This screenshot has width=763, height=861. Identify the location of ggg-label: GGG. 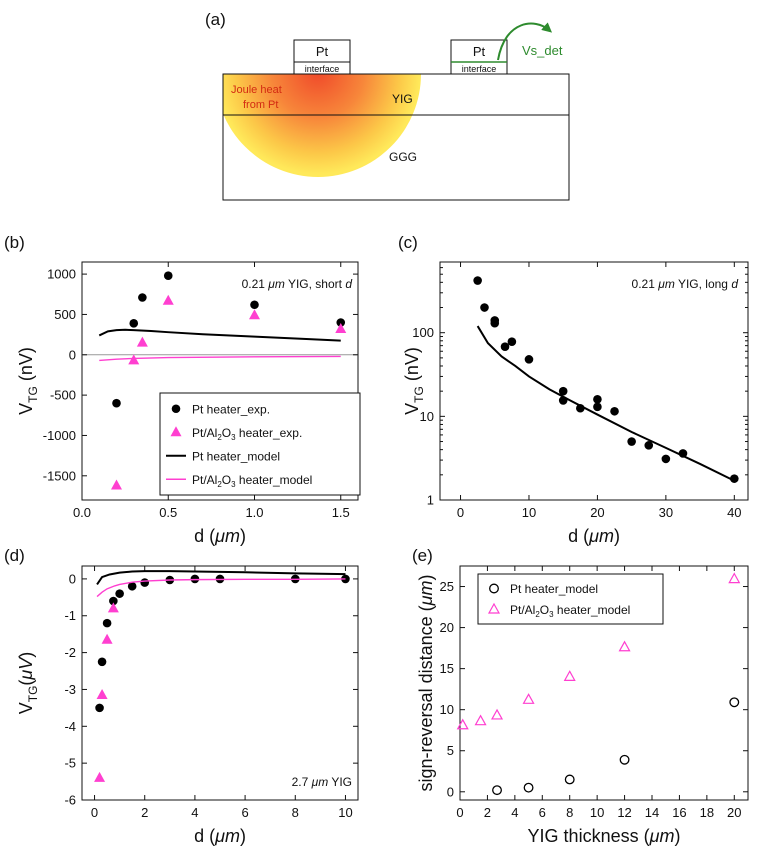
(403, 157).